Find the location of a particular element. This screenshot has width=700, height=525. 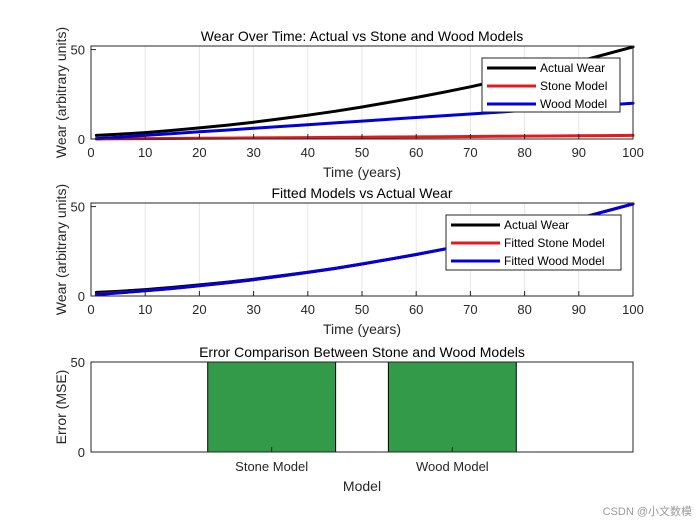

legend-label-3: Wood Model is located at coordinates (573, 104).